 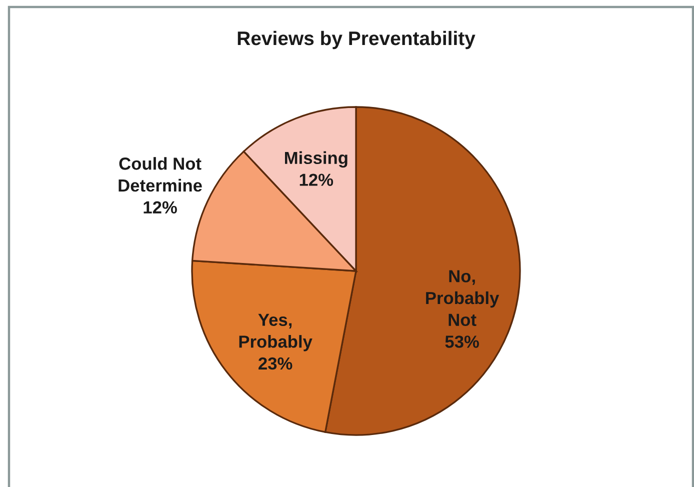 I want to click on slice-label: Missing, so click(x=316, y=159).